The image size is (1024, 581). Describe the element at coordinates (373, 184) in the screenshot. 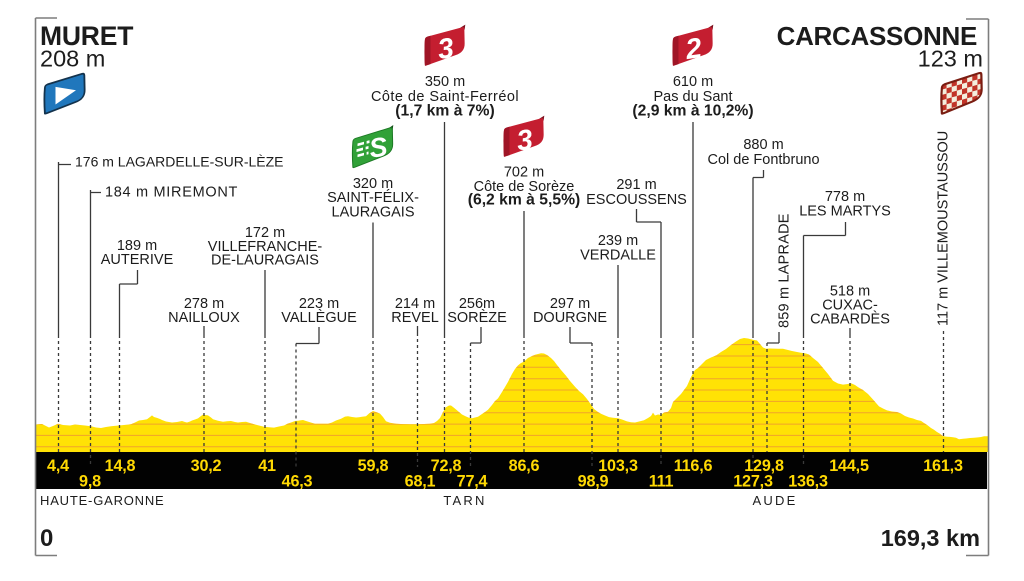

I see `svg-text: 320 m` at that location.